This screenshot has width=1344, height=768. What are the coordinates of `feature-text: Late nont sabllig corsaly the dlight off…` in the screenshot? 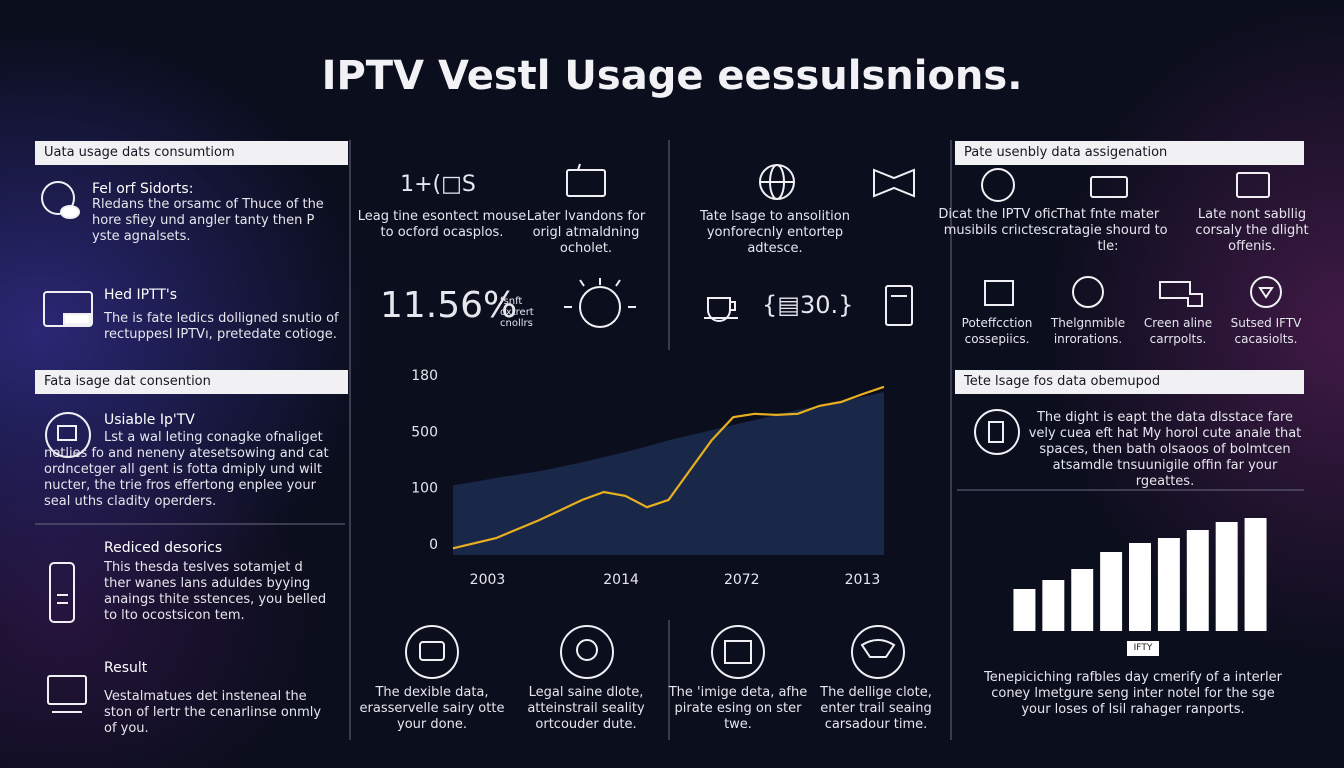 It's located at (1252, 230).